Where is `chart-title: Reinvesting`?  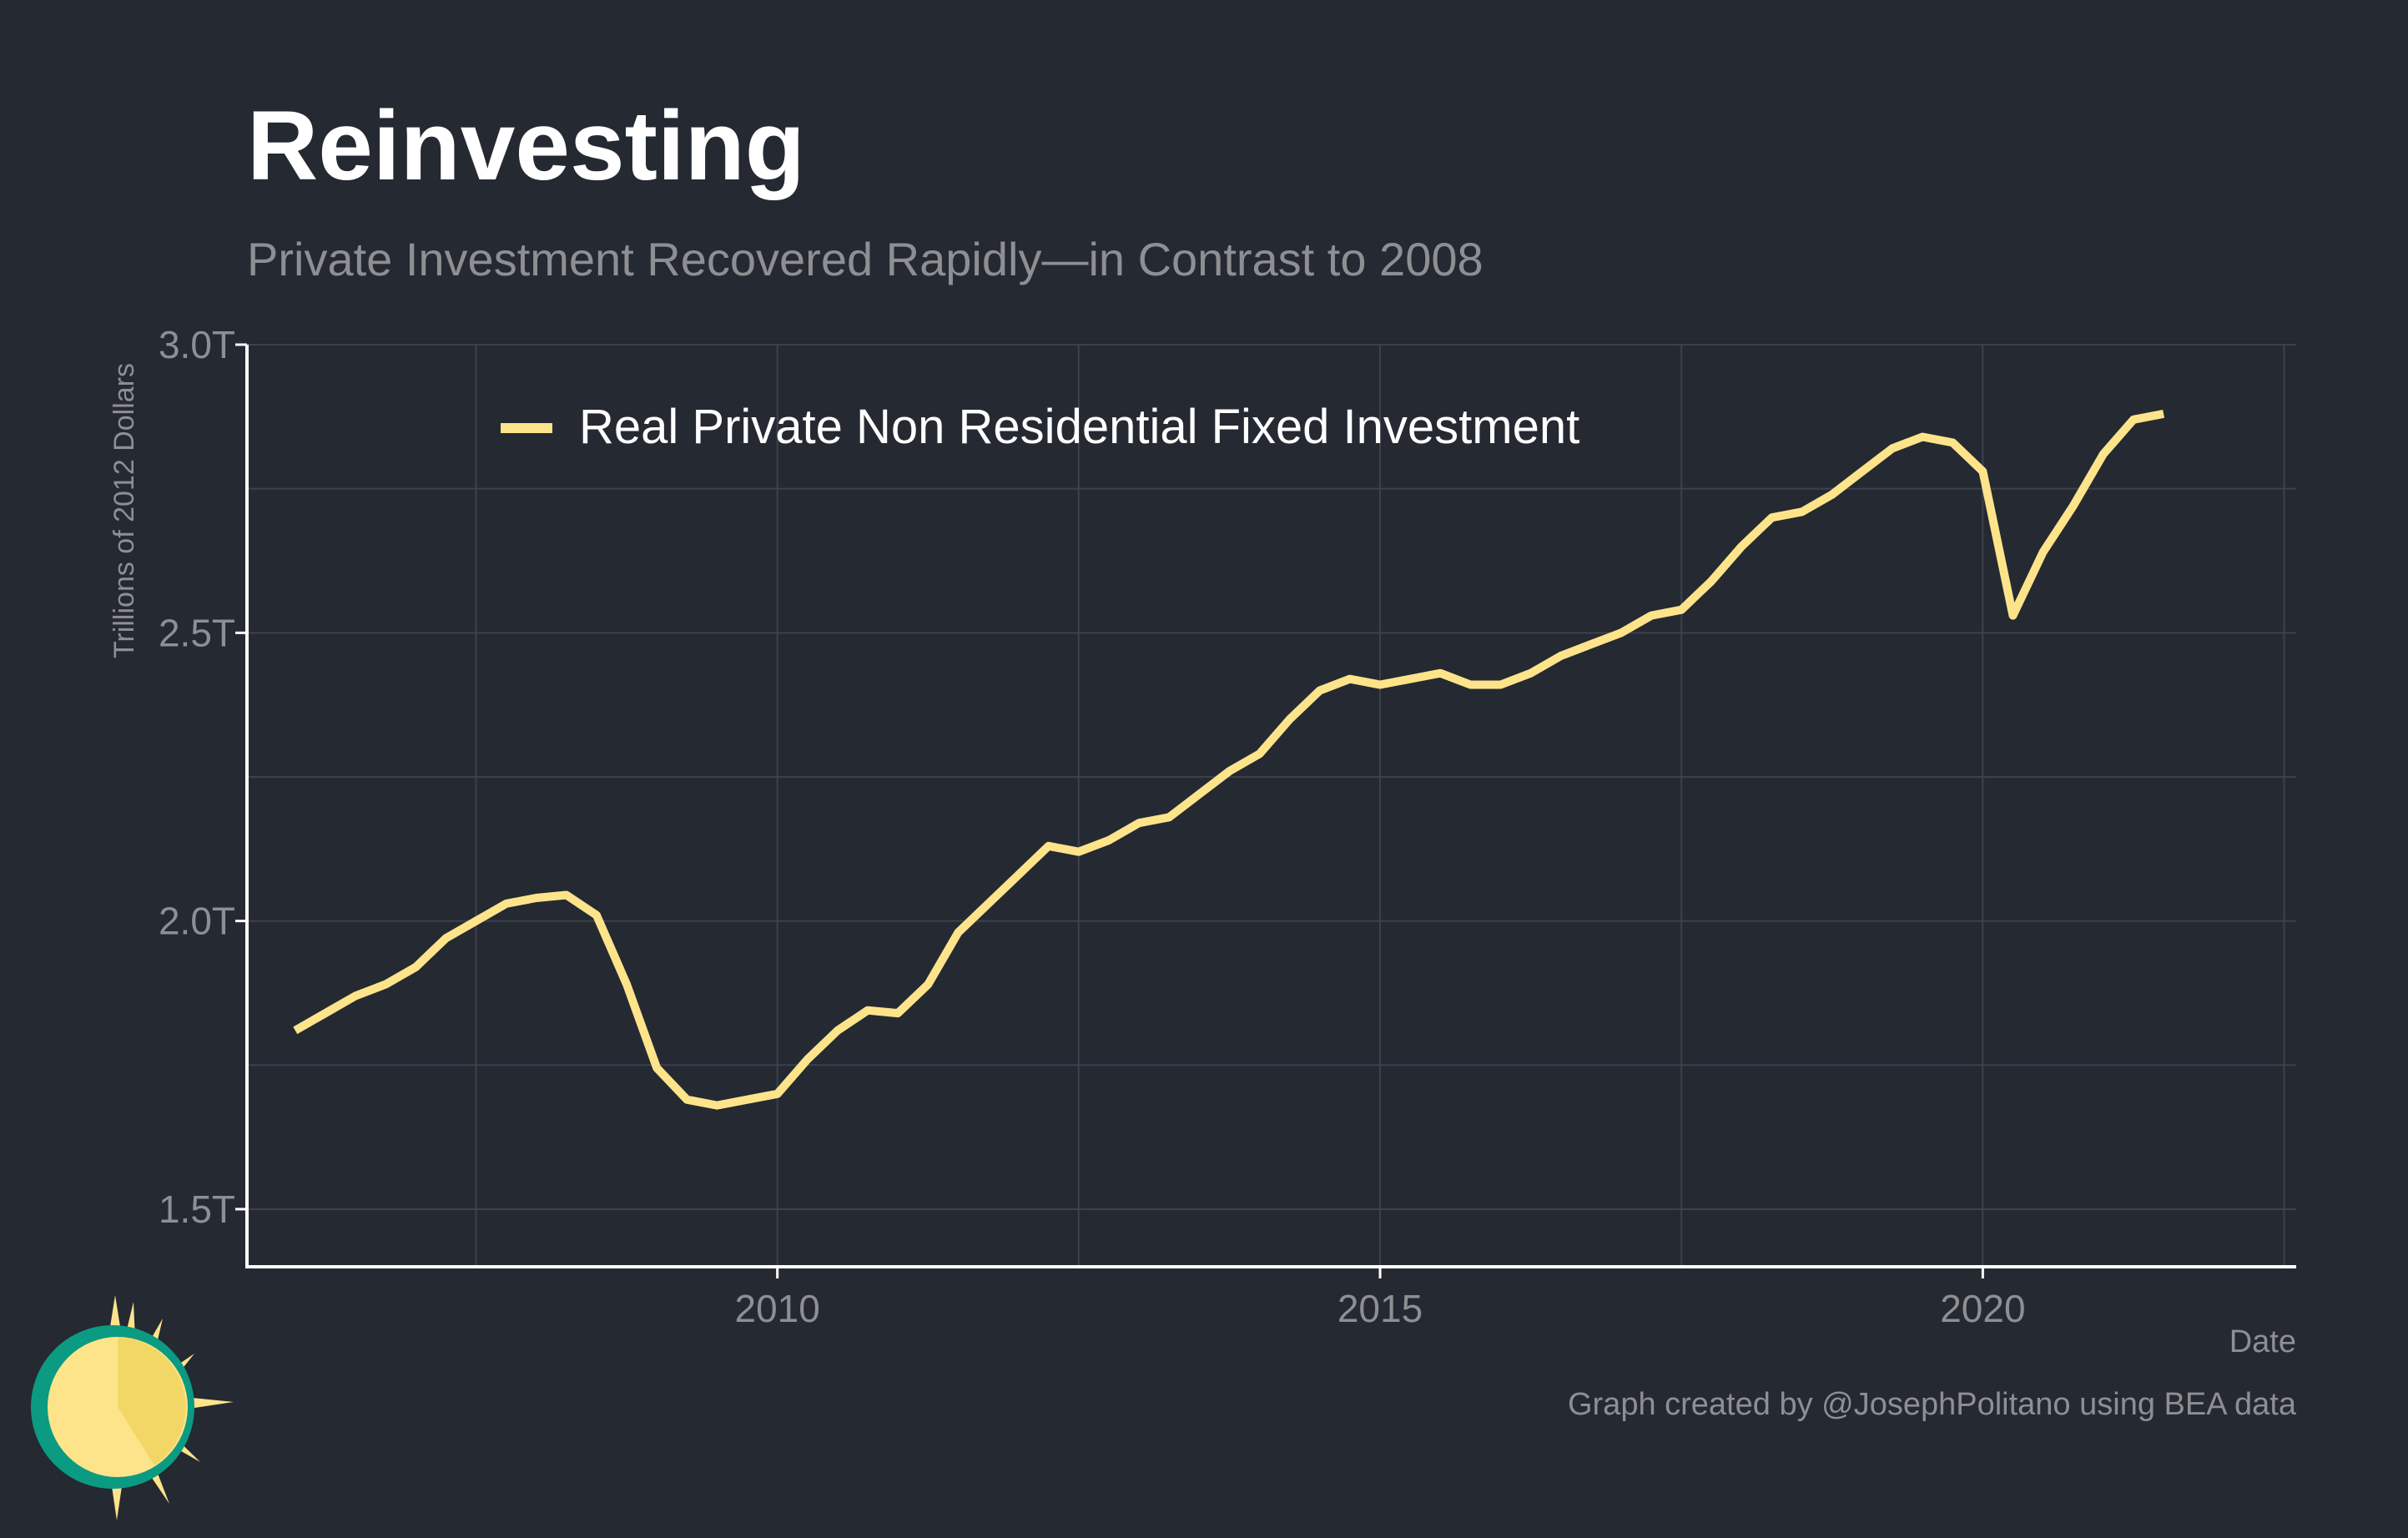 chart-title: Reinvesting is located at coordinates (526, 146).